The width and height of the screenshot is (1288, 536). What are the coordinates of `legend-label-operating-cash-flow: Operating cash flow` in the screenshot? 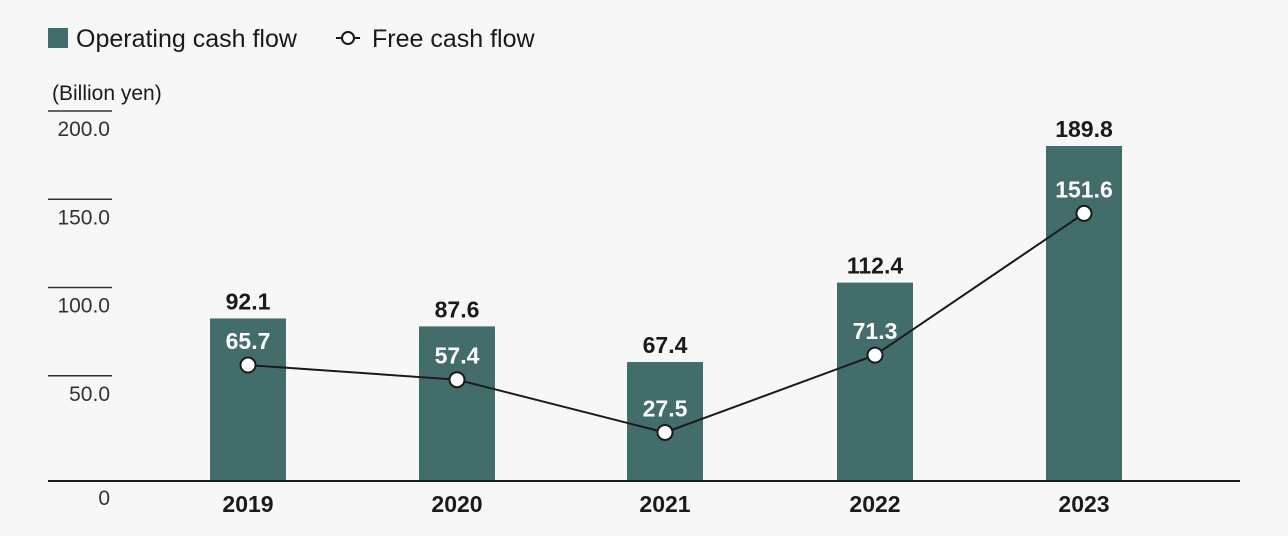 It's located at (187, 39).